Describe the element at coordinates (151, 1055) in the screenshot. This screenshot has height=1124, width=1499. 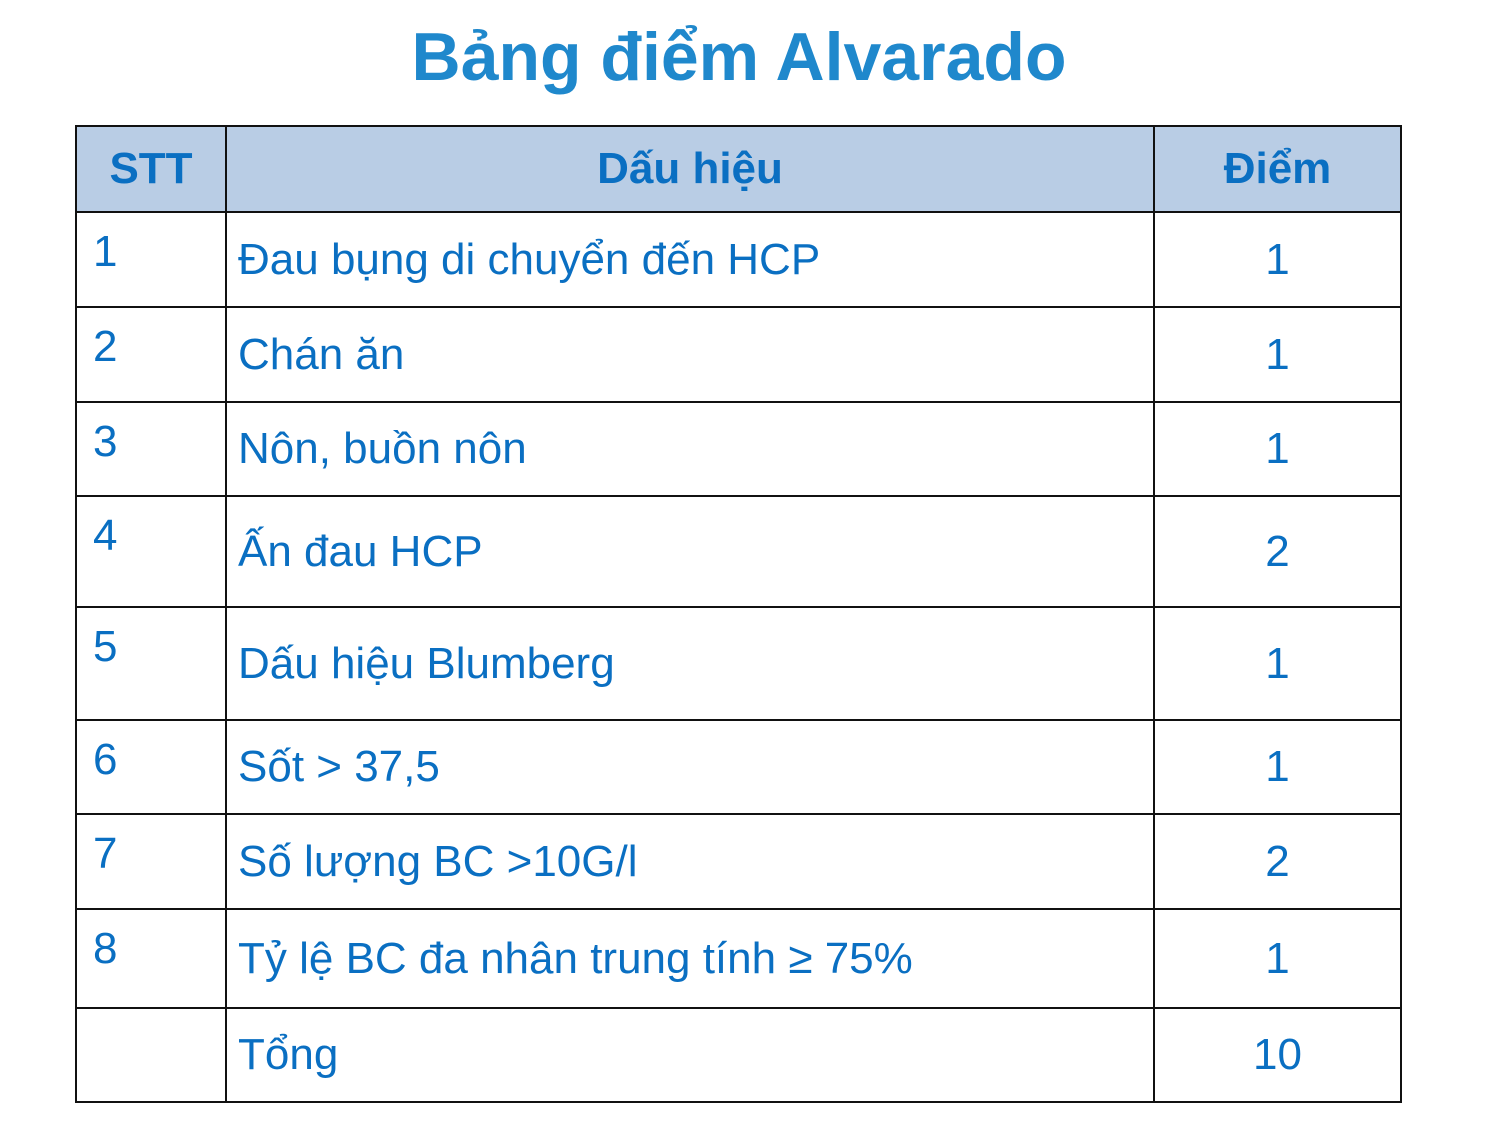
I see `stt-cell` at that location.